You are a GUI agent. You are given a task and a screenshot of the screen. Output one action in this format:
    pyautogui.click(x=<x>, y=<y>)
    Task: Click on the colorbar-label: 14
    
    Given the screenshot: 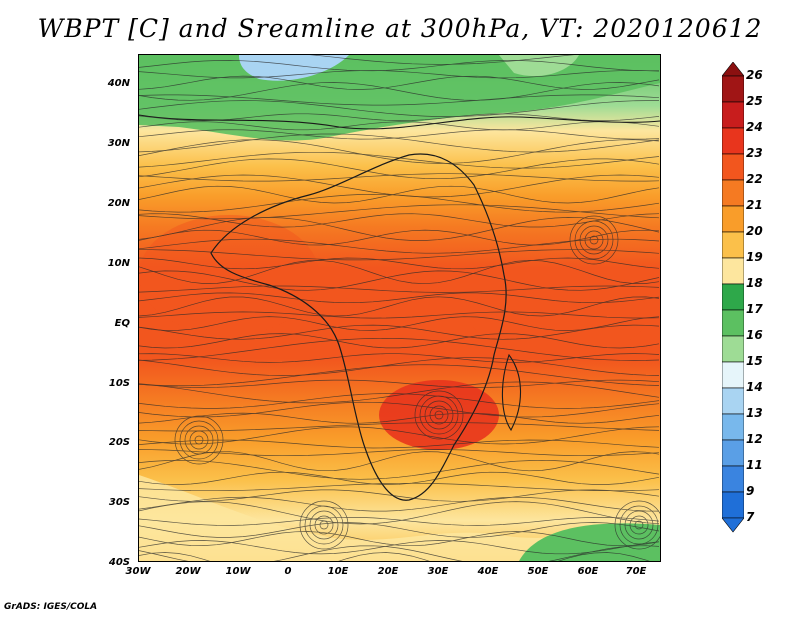 What is the action you would take?
    pyautogui.click(x=754, y=387)
    